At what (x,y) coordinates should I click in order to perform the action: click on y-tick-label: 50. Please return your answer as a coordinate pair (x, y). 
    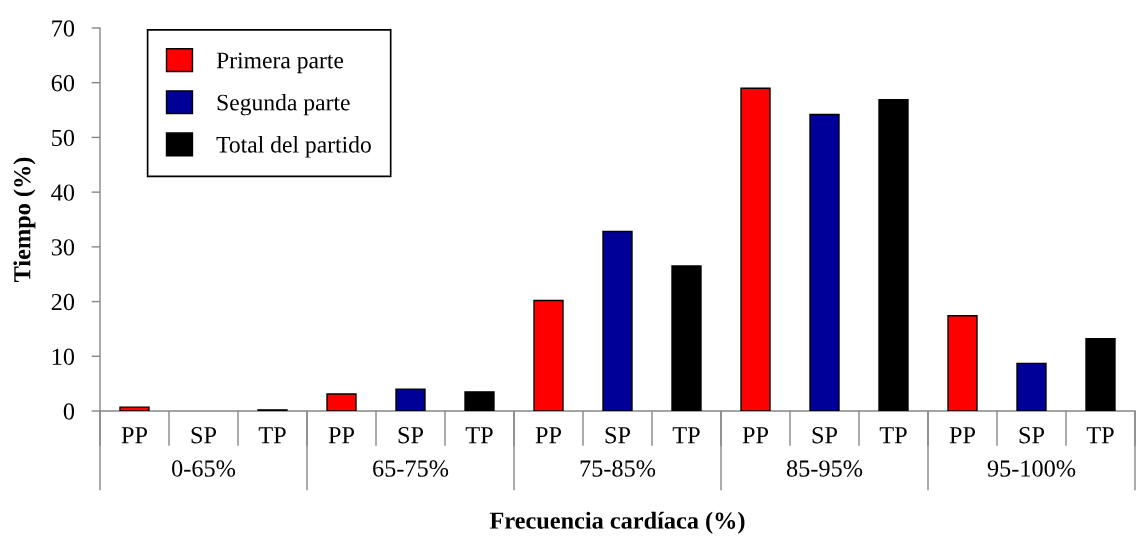
    Looking at the image, I should click on (63, 138).